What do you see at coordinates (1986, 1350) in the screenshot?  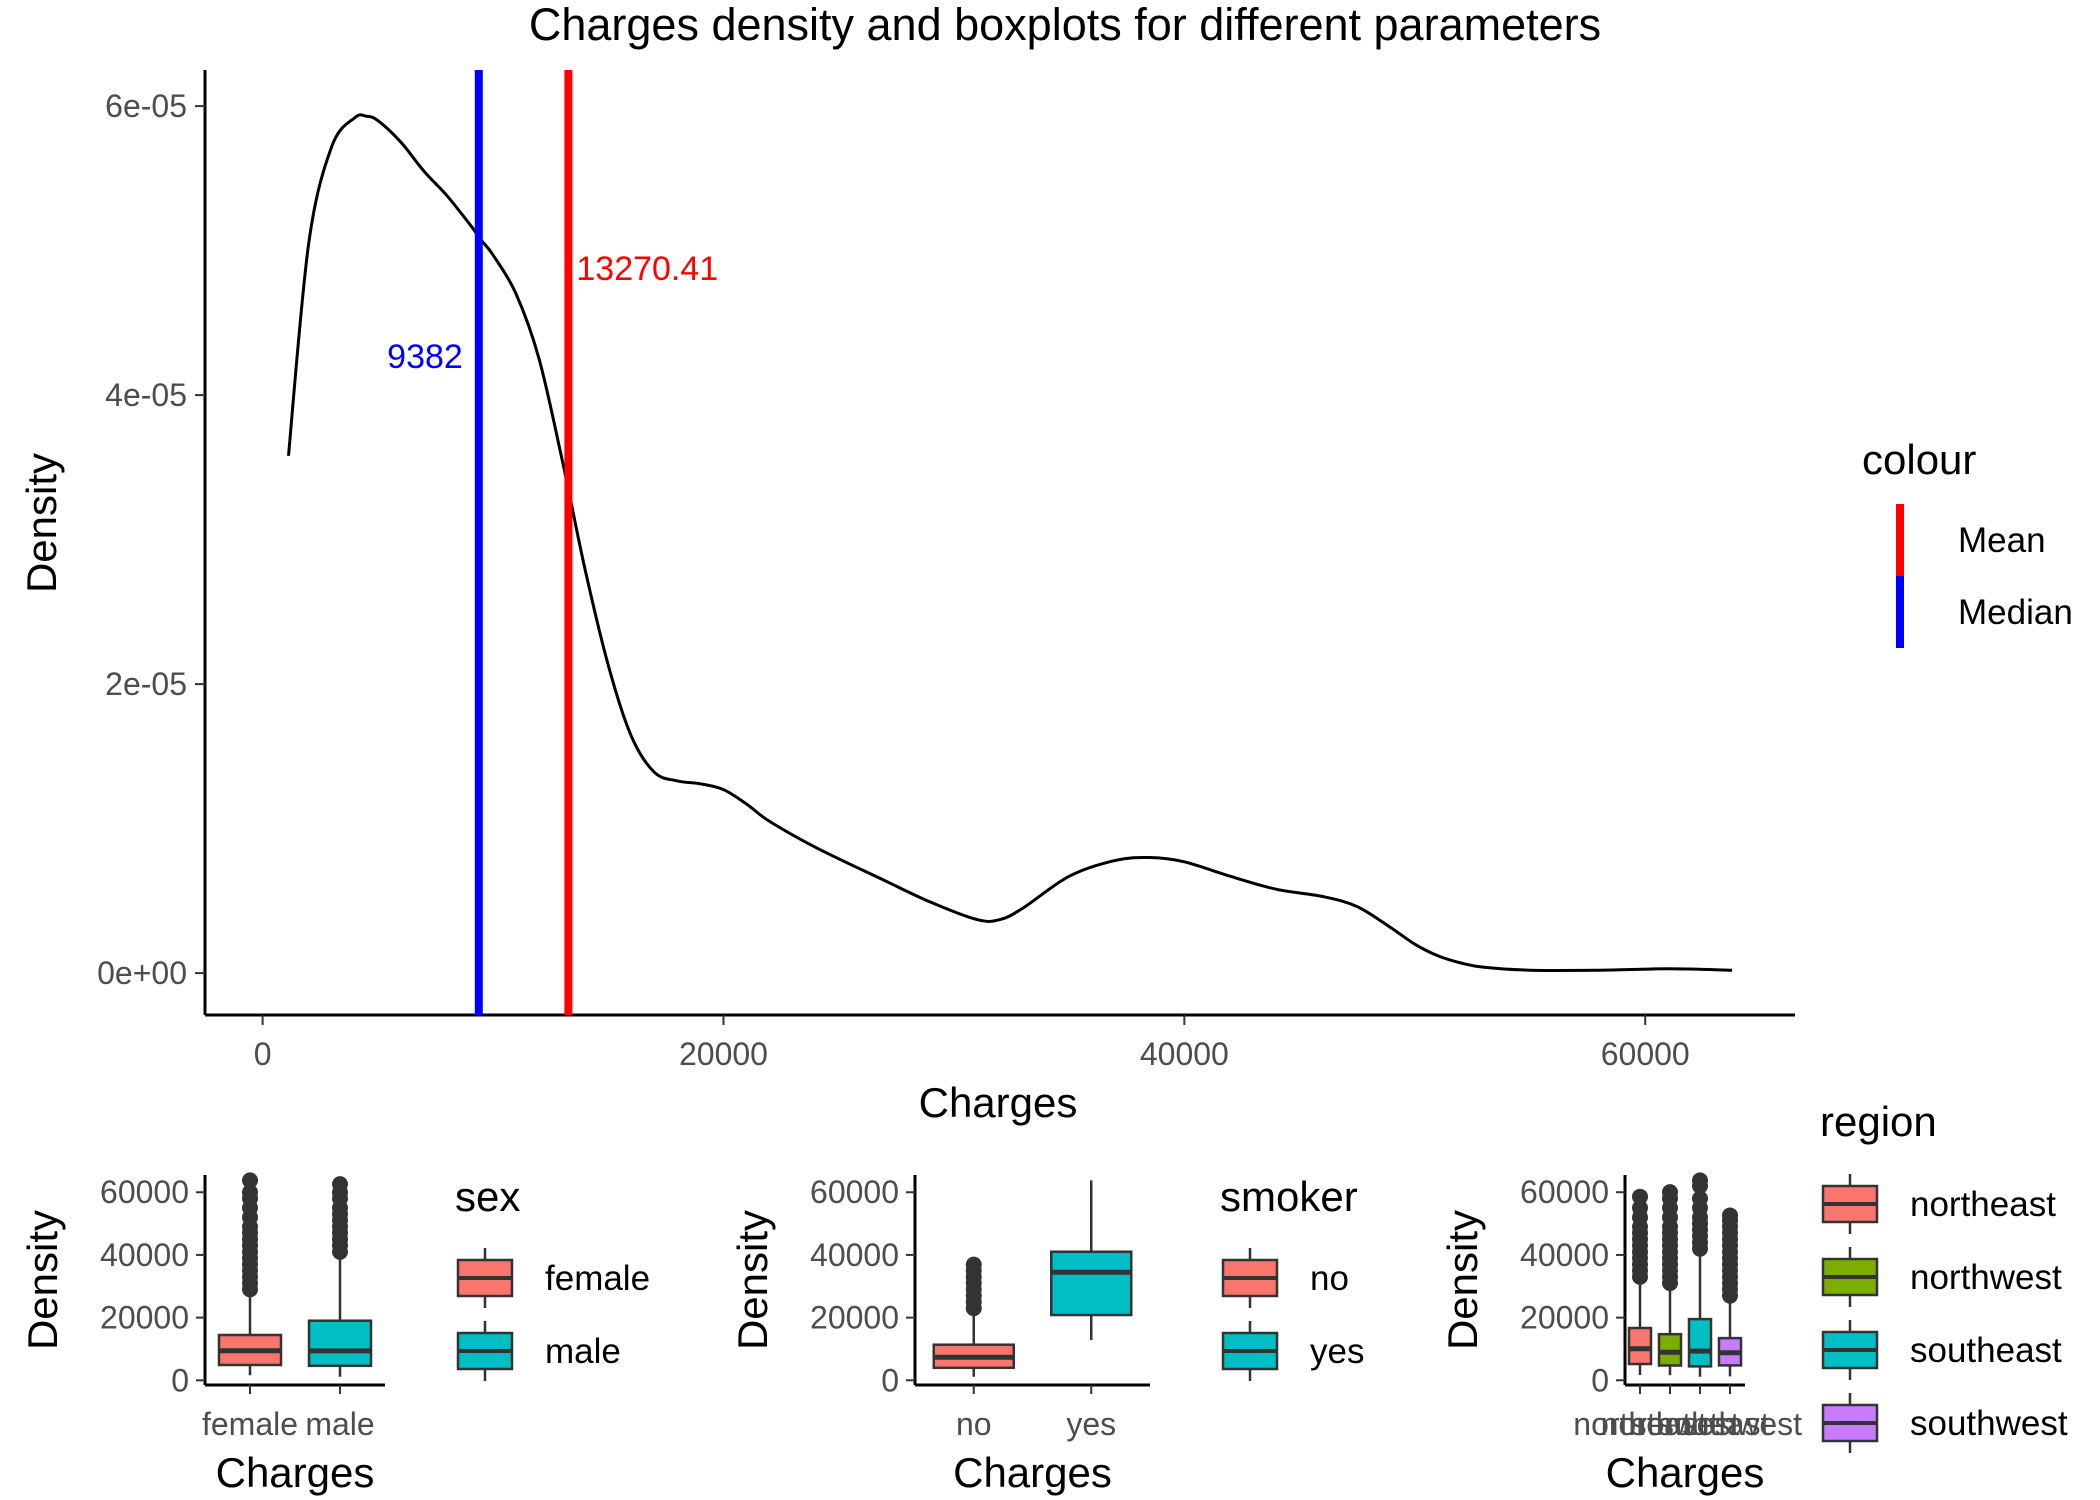 I see `box-legend-label: southeast` at bounding box center [1986, 1350].